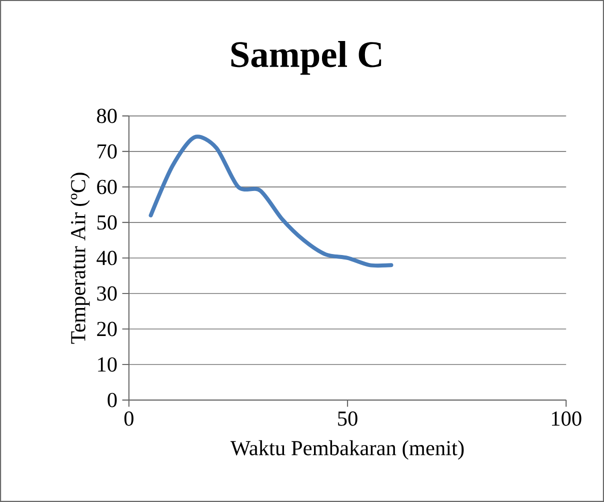  What do you see at coordinates (107, 364) in the screenshot?
I see `y-tick-label: 10` at bounding box center [107, 364].